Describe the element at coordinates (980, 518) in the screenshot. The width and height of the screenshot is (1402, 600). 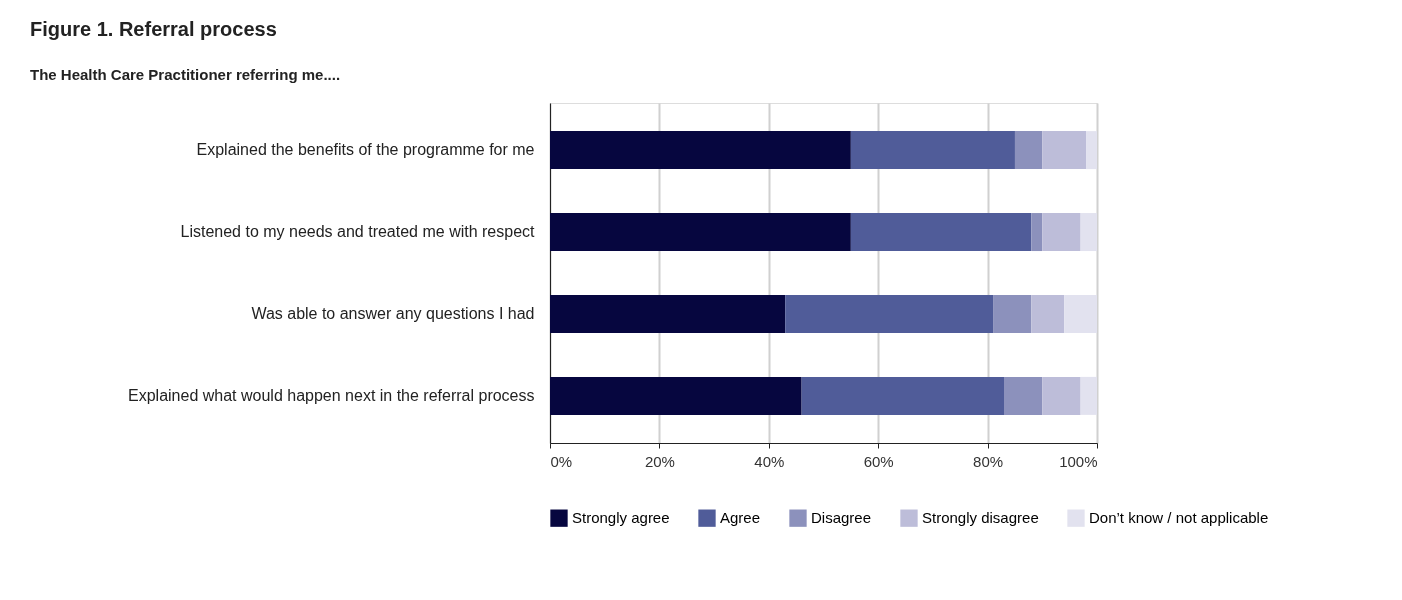
I see `legend-label: Strongly disagree` at that location.